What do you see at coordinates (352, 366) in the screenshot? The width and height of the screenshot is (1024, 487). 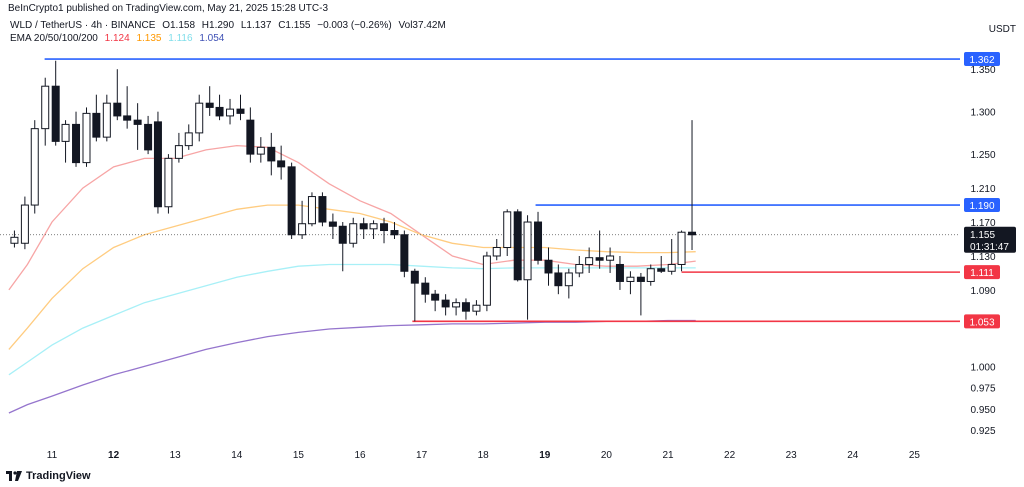 I see `ema-line-ema200` at bounding box center [352, 366].